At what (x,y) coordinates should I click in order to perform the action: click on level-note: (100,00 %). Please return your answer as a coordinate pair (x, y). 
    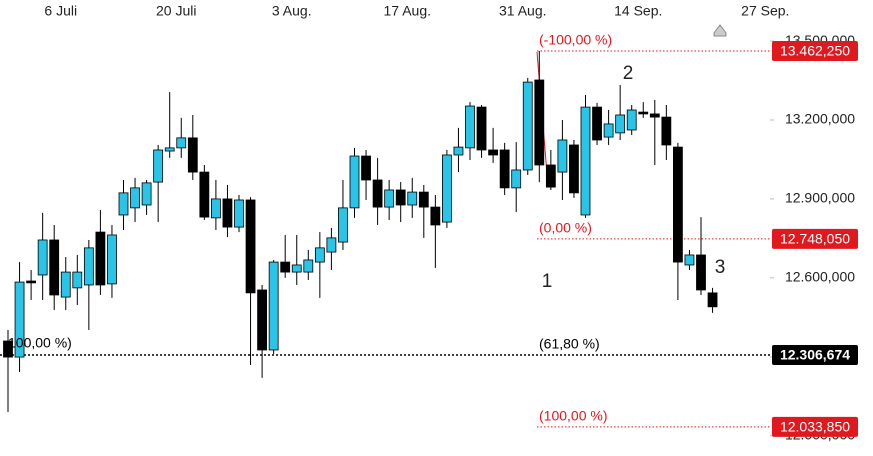
    Looking at the image, I should click on (573, 416).